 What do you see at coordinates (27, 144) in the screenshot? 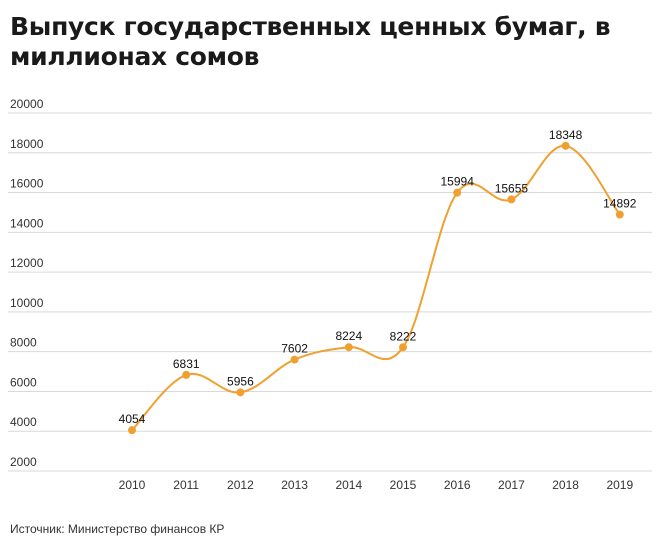
I see `y-tick-label: 18000` at bounding box center [27, 144].